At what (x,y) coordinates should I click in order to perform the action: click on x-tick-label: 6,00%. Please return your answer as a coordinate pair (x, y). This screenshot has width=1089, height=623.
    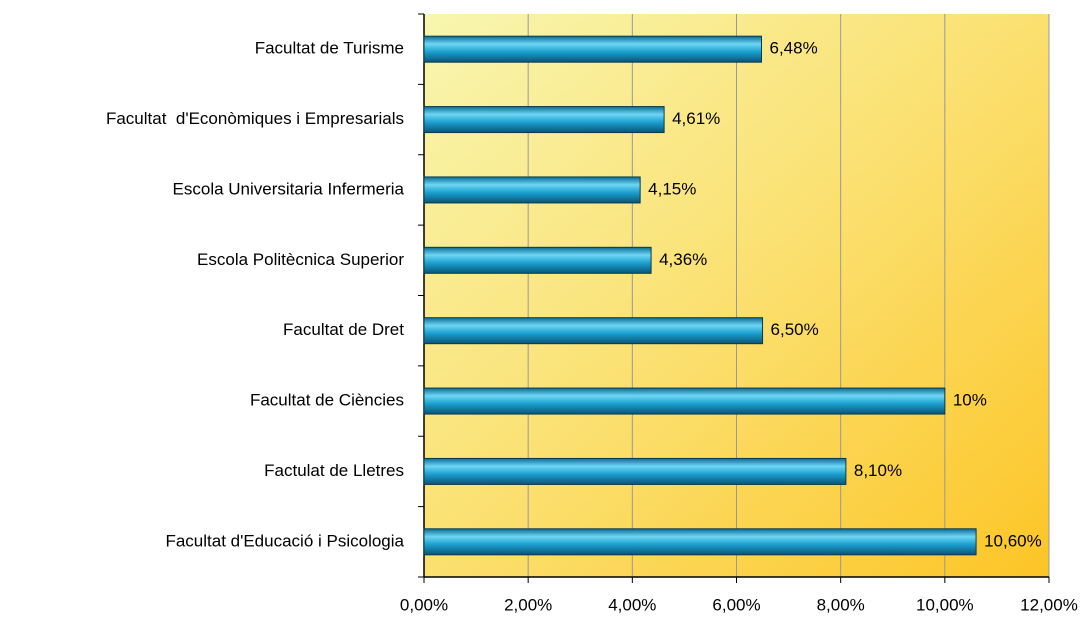
    Looking at the image, I should click on (736, 604).